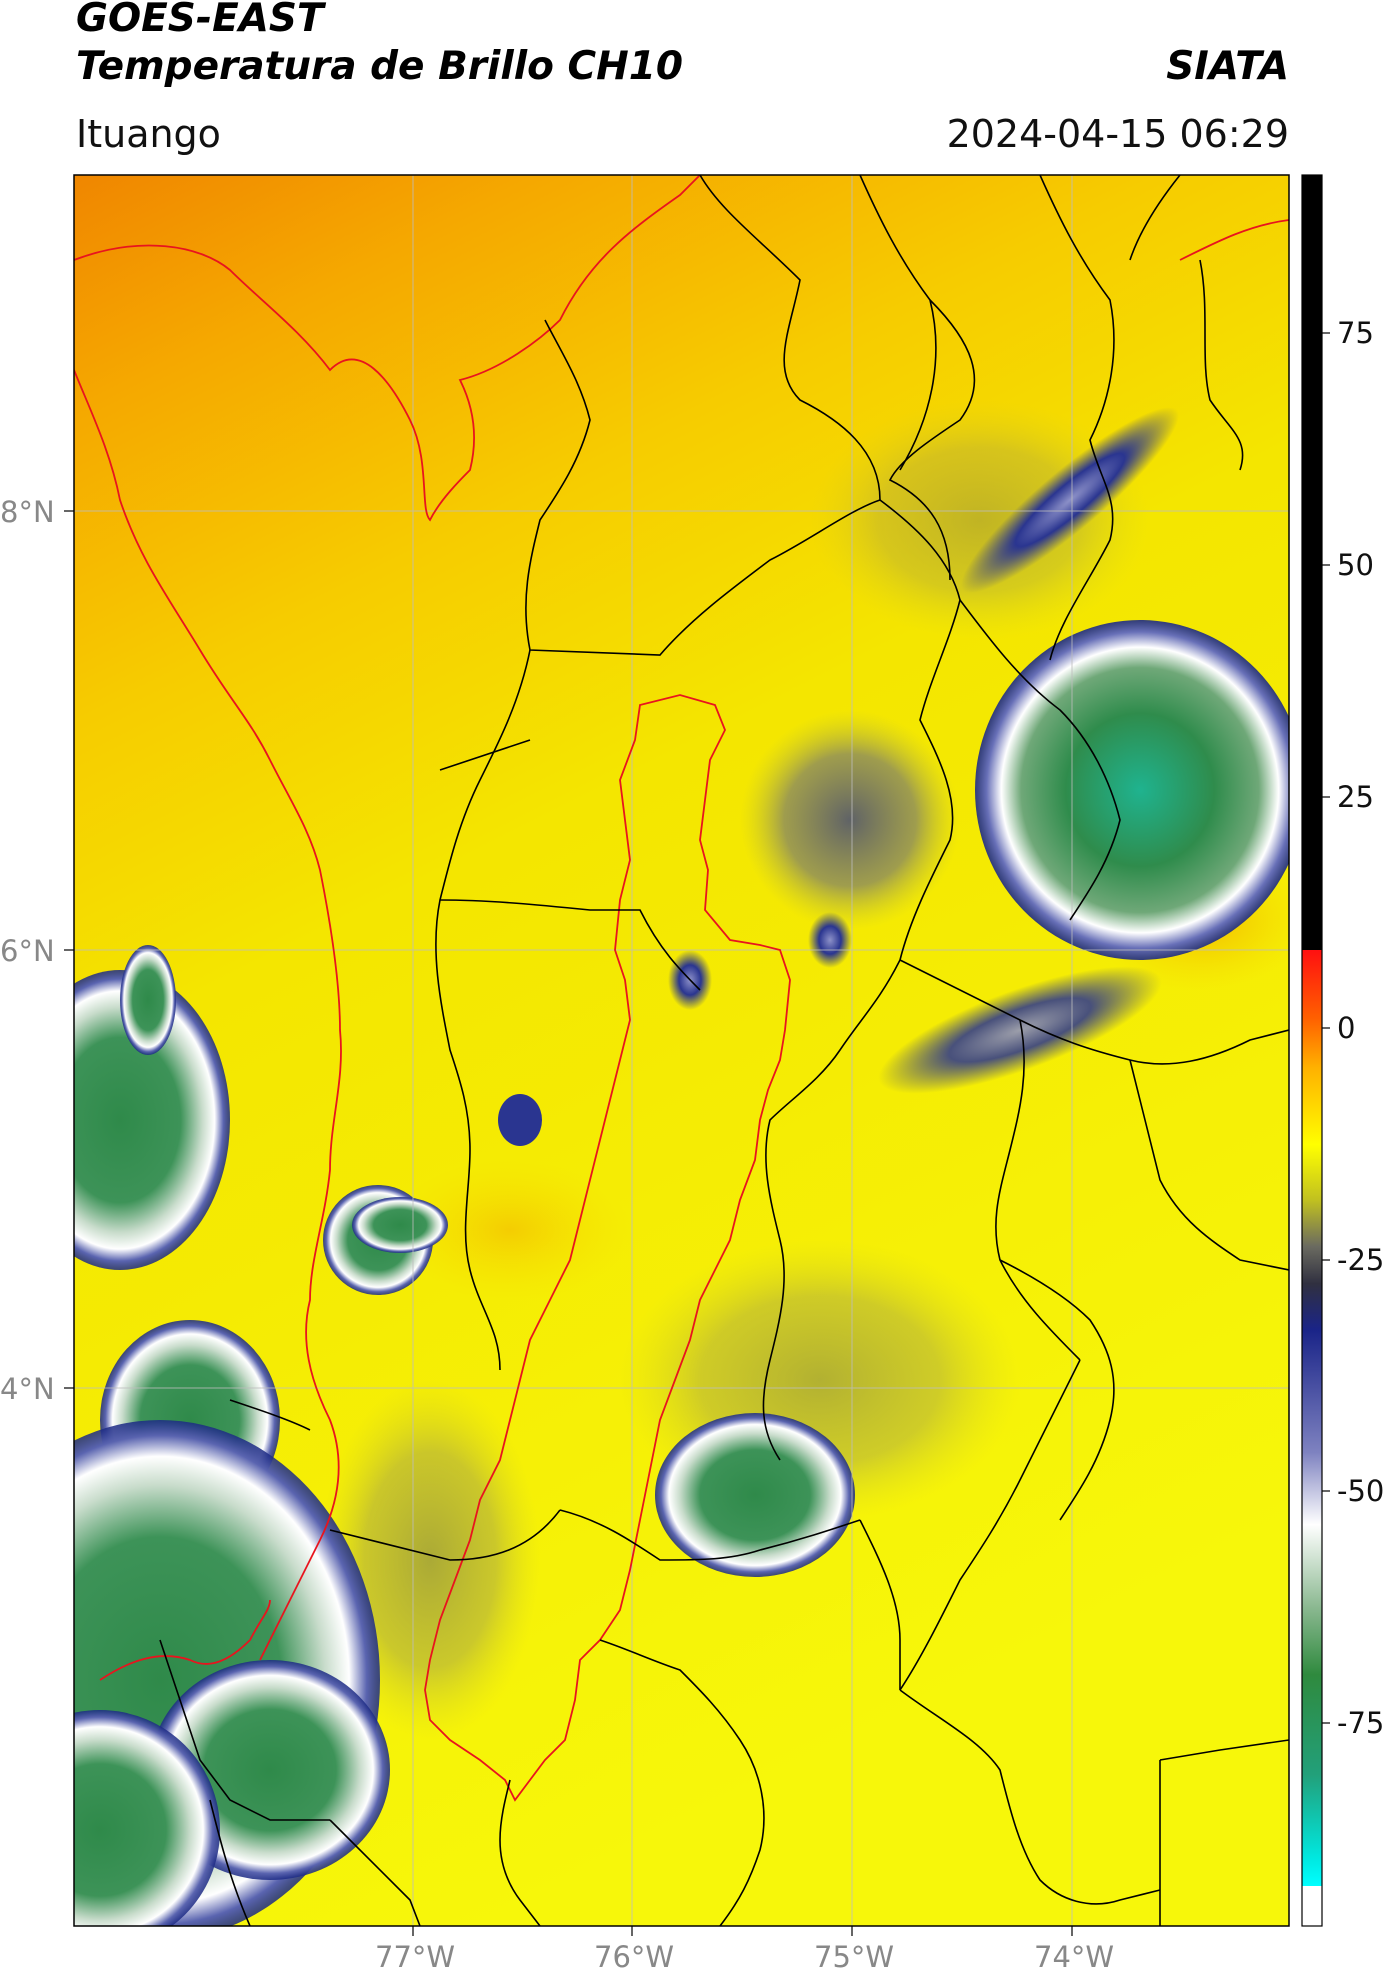 The height and width of the screenshot is (1981, 1384). I want to click on colorbar-tick-label: -75, so click(1360, 1723).